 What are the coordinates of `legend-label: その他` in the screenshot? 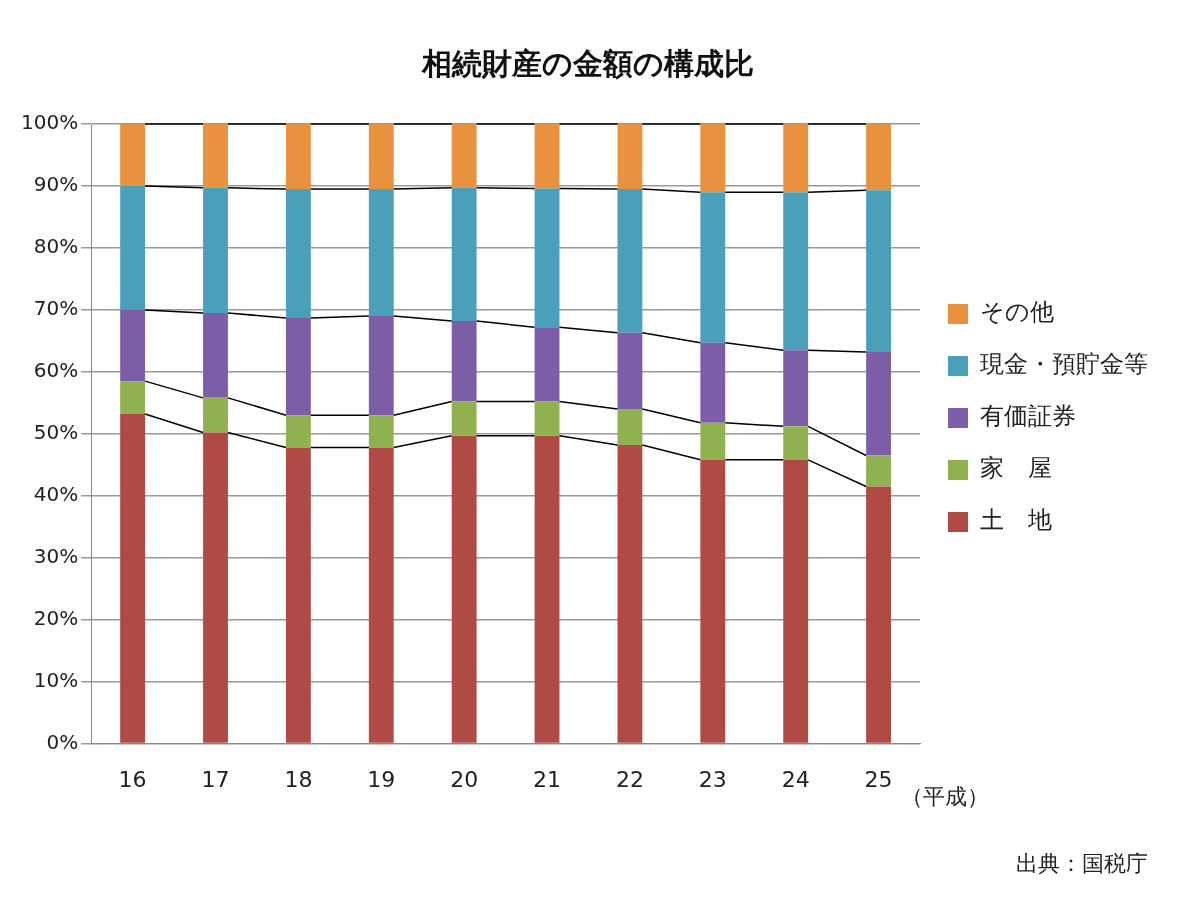 It's located at (1017, 312).